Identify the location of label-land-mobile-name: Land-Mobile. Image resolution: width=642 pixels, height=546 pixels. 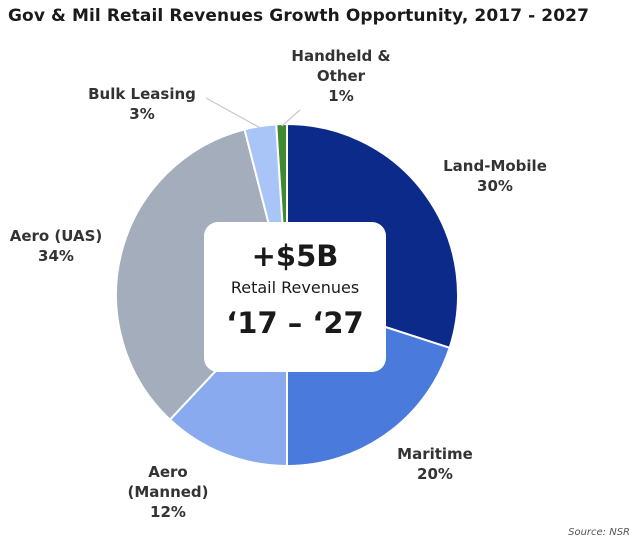
(495, 166).